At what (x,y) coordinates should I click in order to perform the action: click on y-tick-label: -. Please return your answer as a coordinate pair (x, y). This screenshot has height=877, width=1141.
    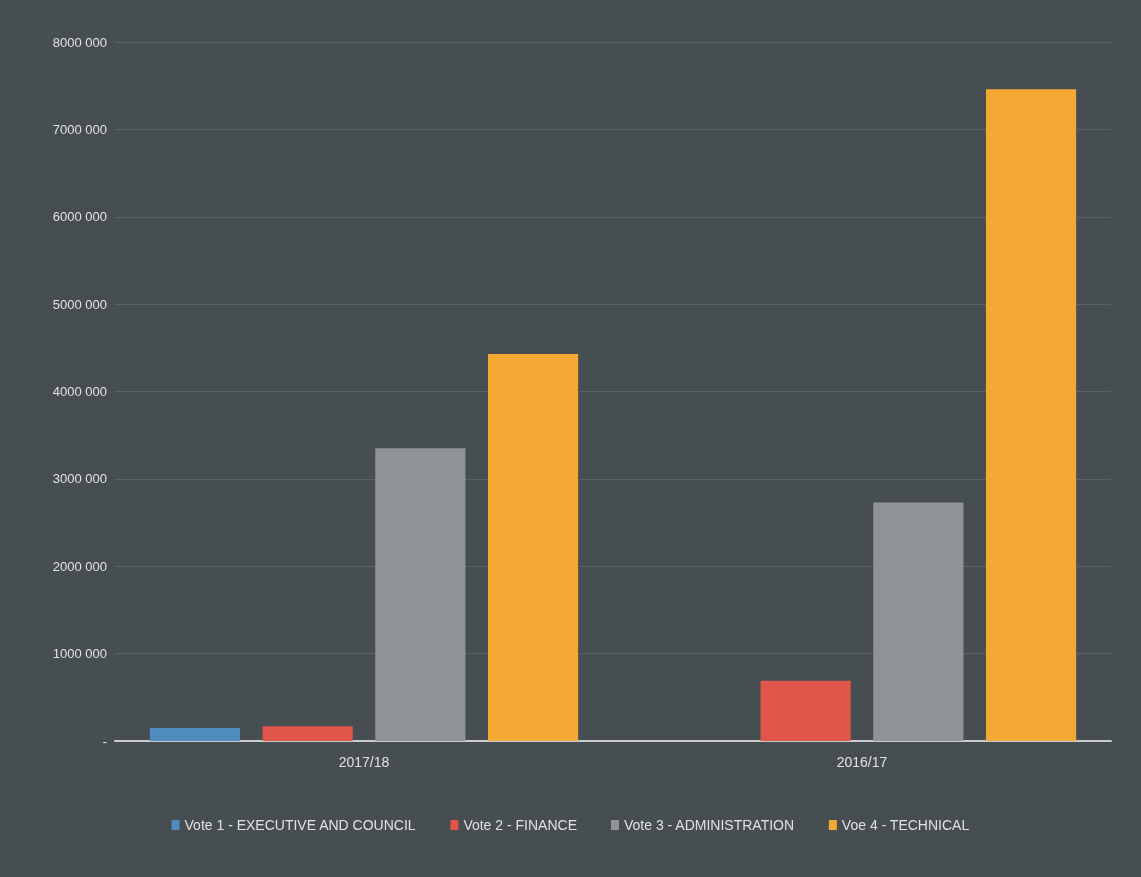
    Looking at the image, I should click on (104, 741).